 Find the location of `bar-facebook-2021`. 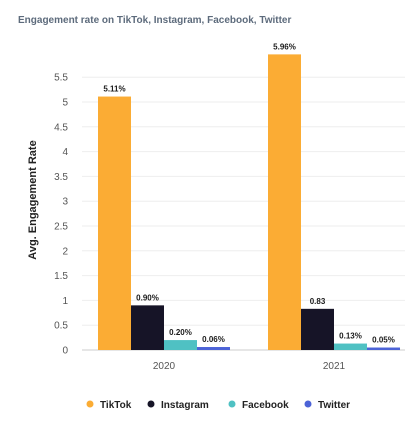

bar-facebook-2021 is located at coordinates (350, 346).